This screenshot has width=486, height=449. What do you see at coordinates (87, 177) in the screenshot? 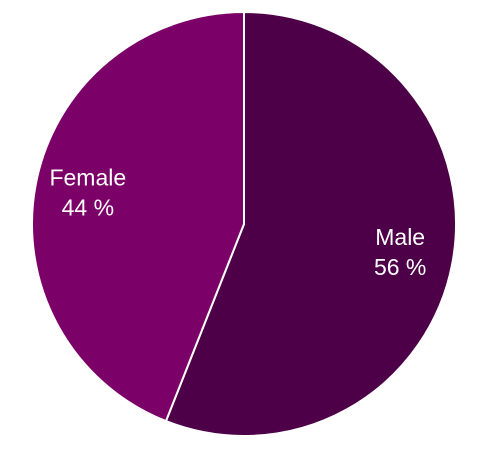
I see `slice-label: Female` at bounding box center [87, 177].